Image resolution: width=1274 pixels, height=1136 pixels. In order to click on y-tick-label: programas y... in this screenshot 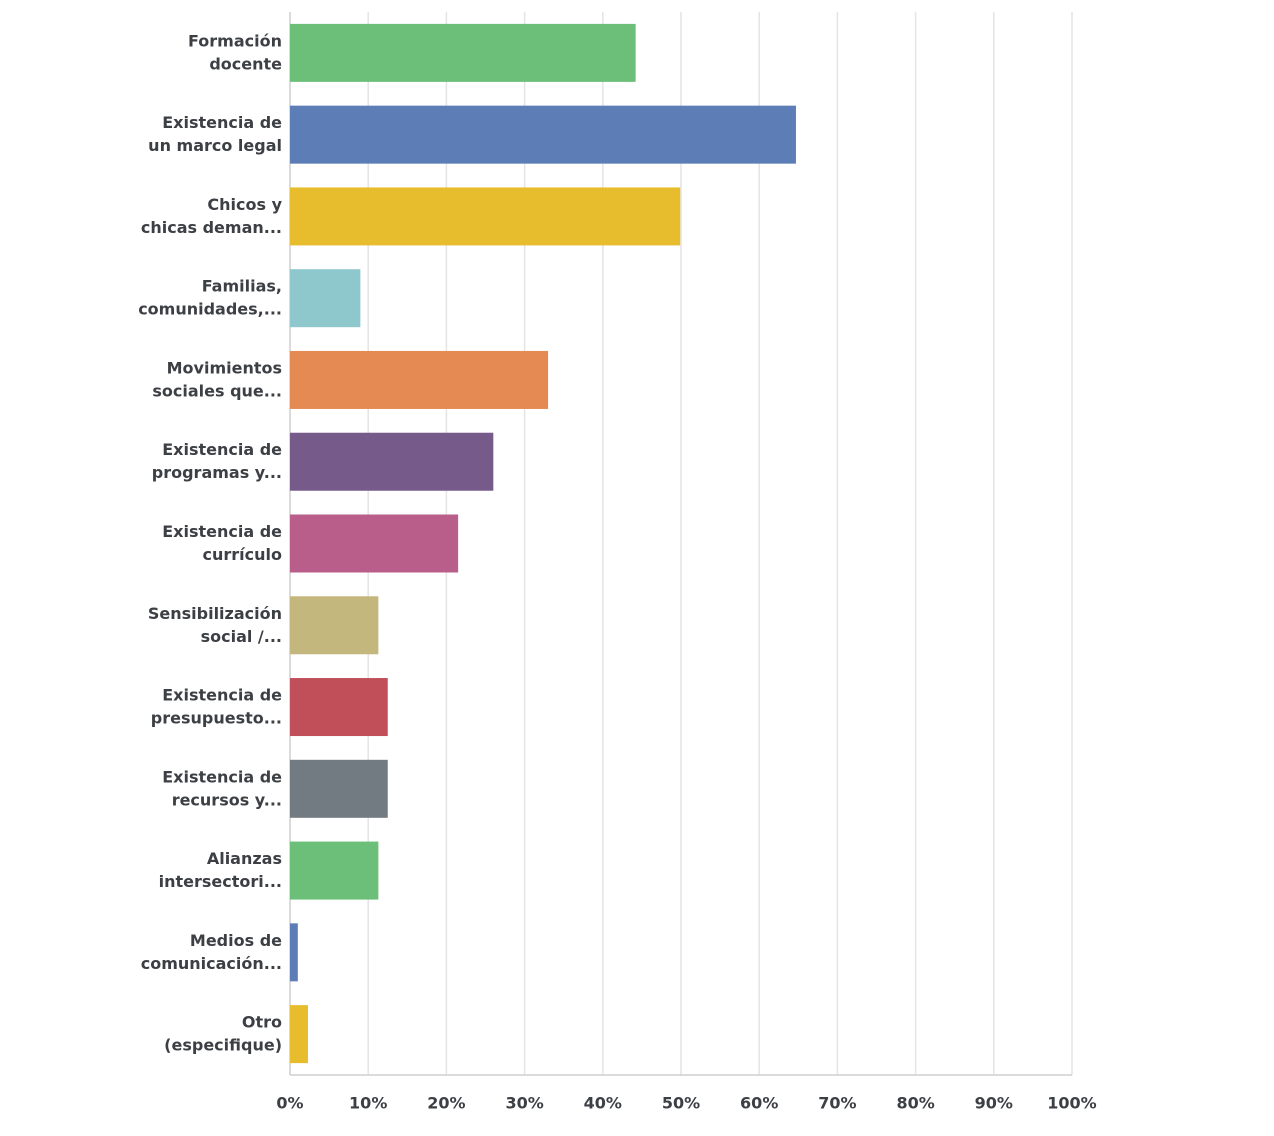, I will do `click(217, 472)`.